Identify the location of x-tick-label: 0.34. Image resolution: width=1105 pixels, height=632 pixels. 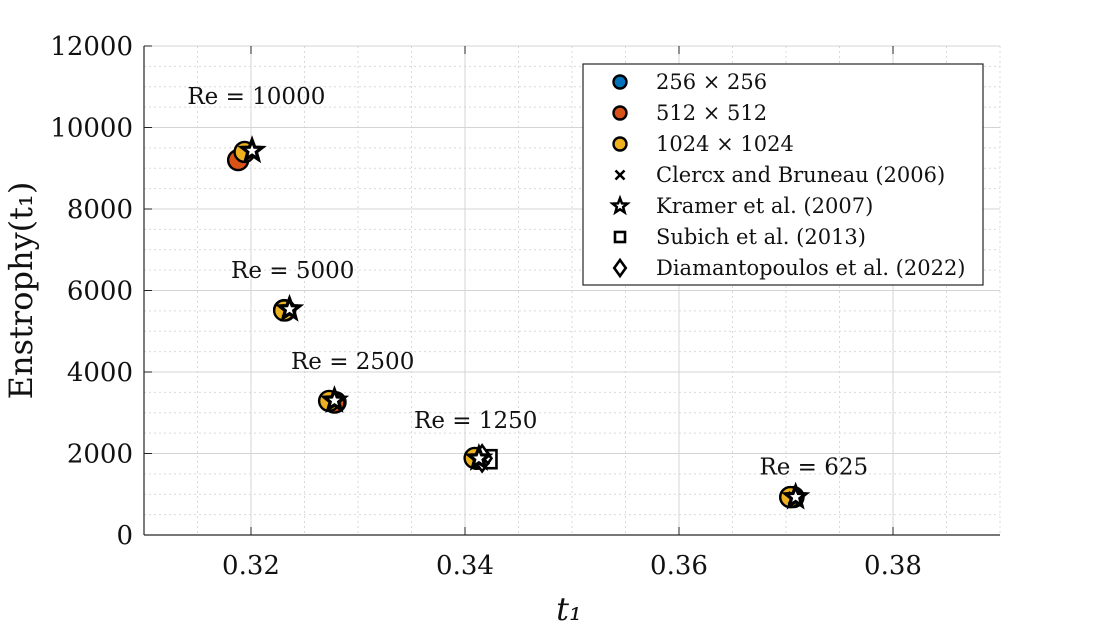
(465, 566).